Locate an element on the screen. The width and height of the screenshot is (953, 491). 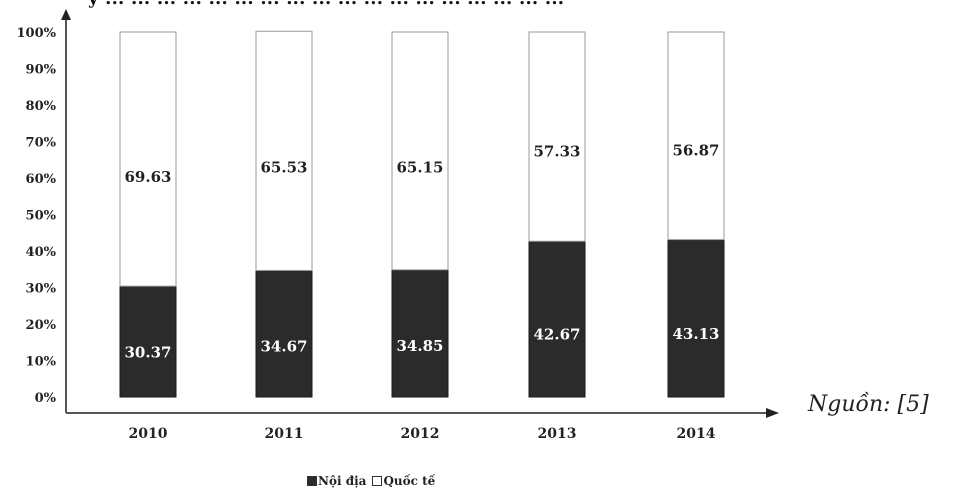
data-label-international: 56.87 is located at coordinates (696, 150).